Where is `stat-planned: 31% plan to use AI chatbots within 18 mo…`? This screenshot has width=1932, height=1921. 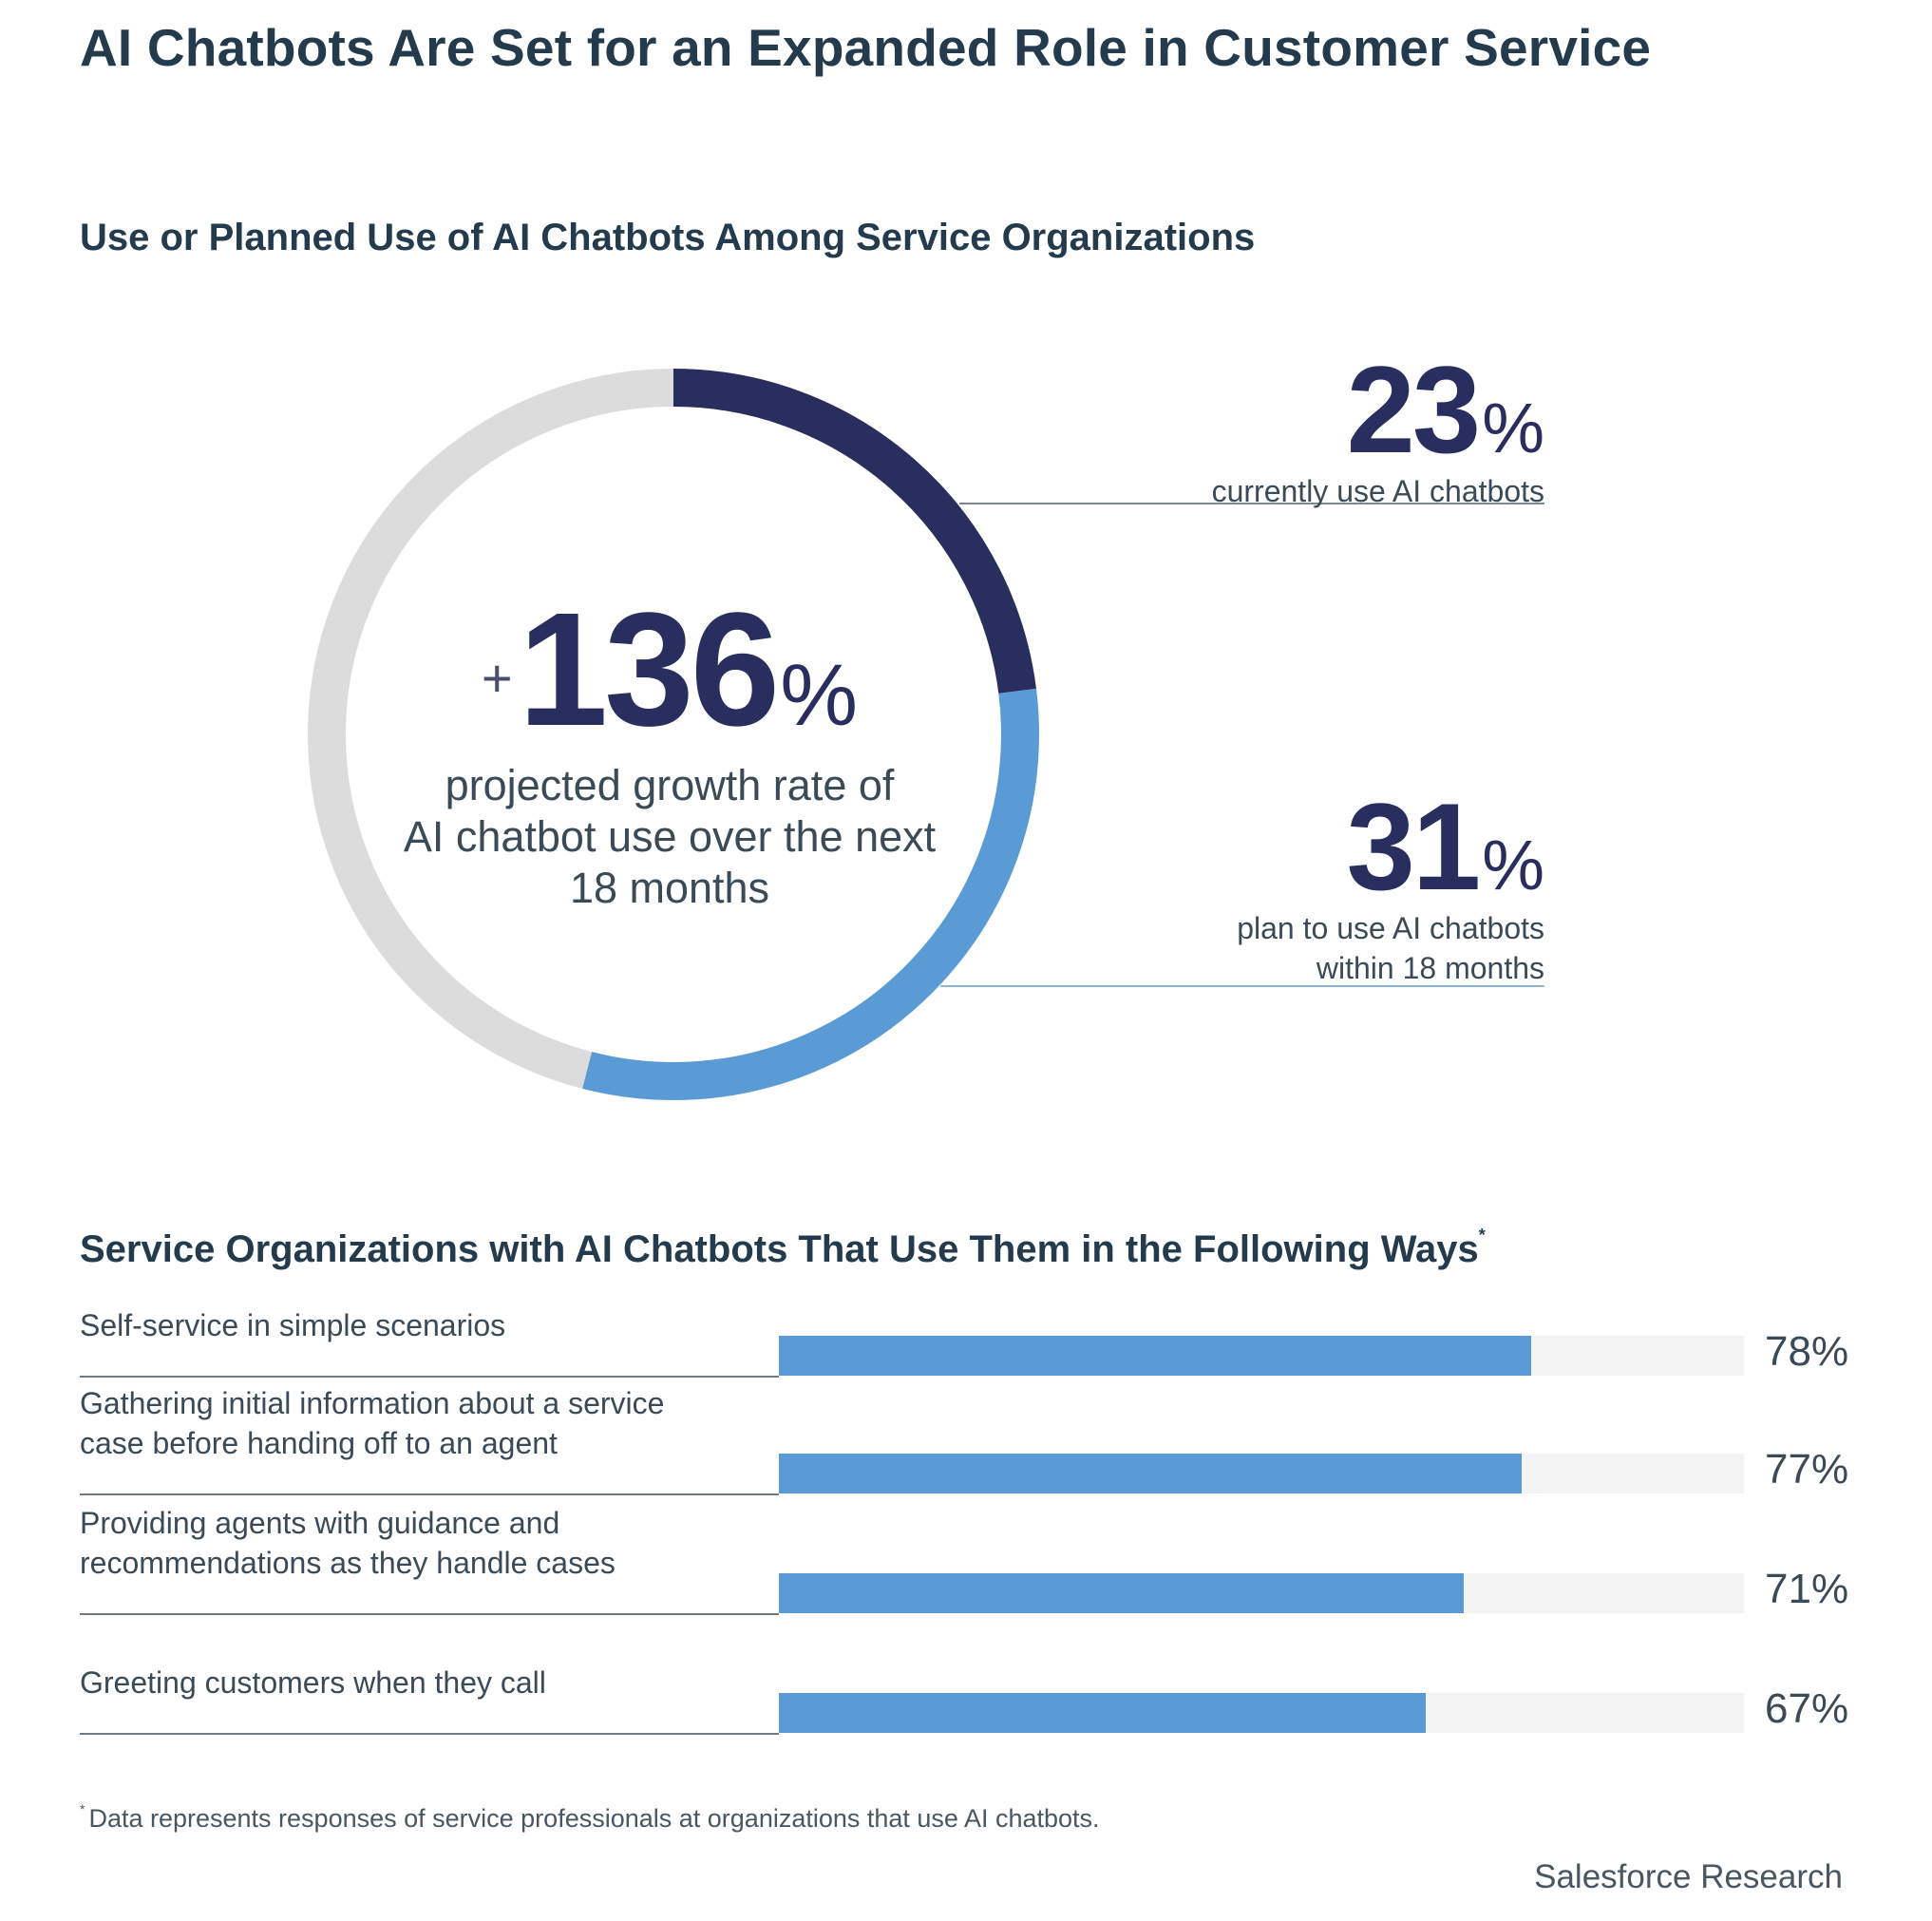
stat-planned: 31% plan to use AI chatbots within 18 mo… is located at coordinates (1390, 887).